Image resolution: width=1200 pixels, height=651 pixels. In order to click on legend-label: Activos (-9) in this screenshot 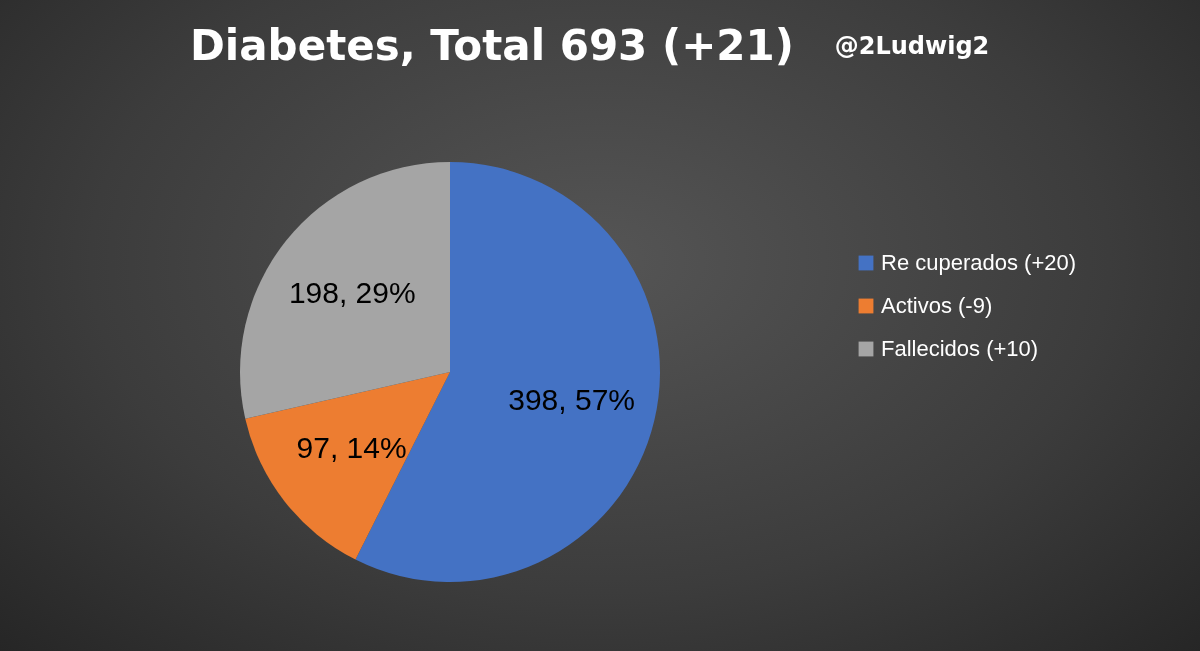, I will do `click(937, 305)`.